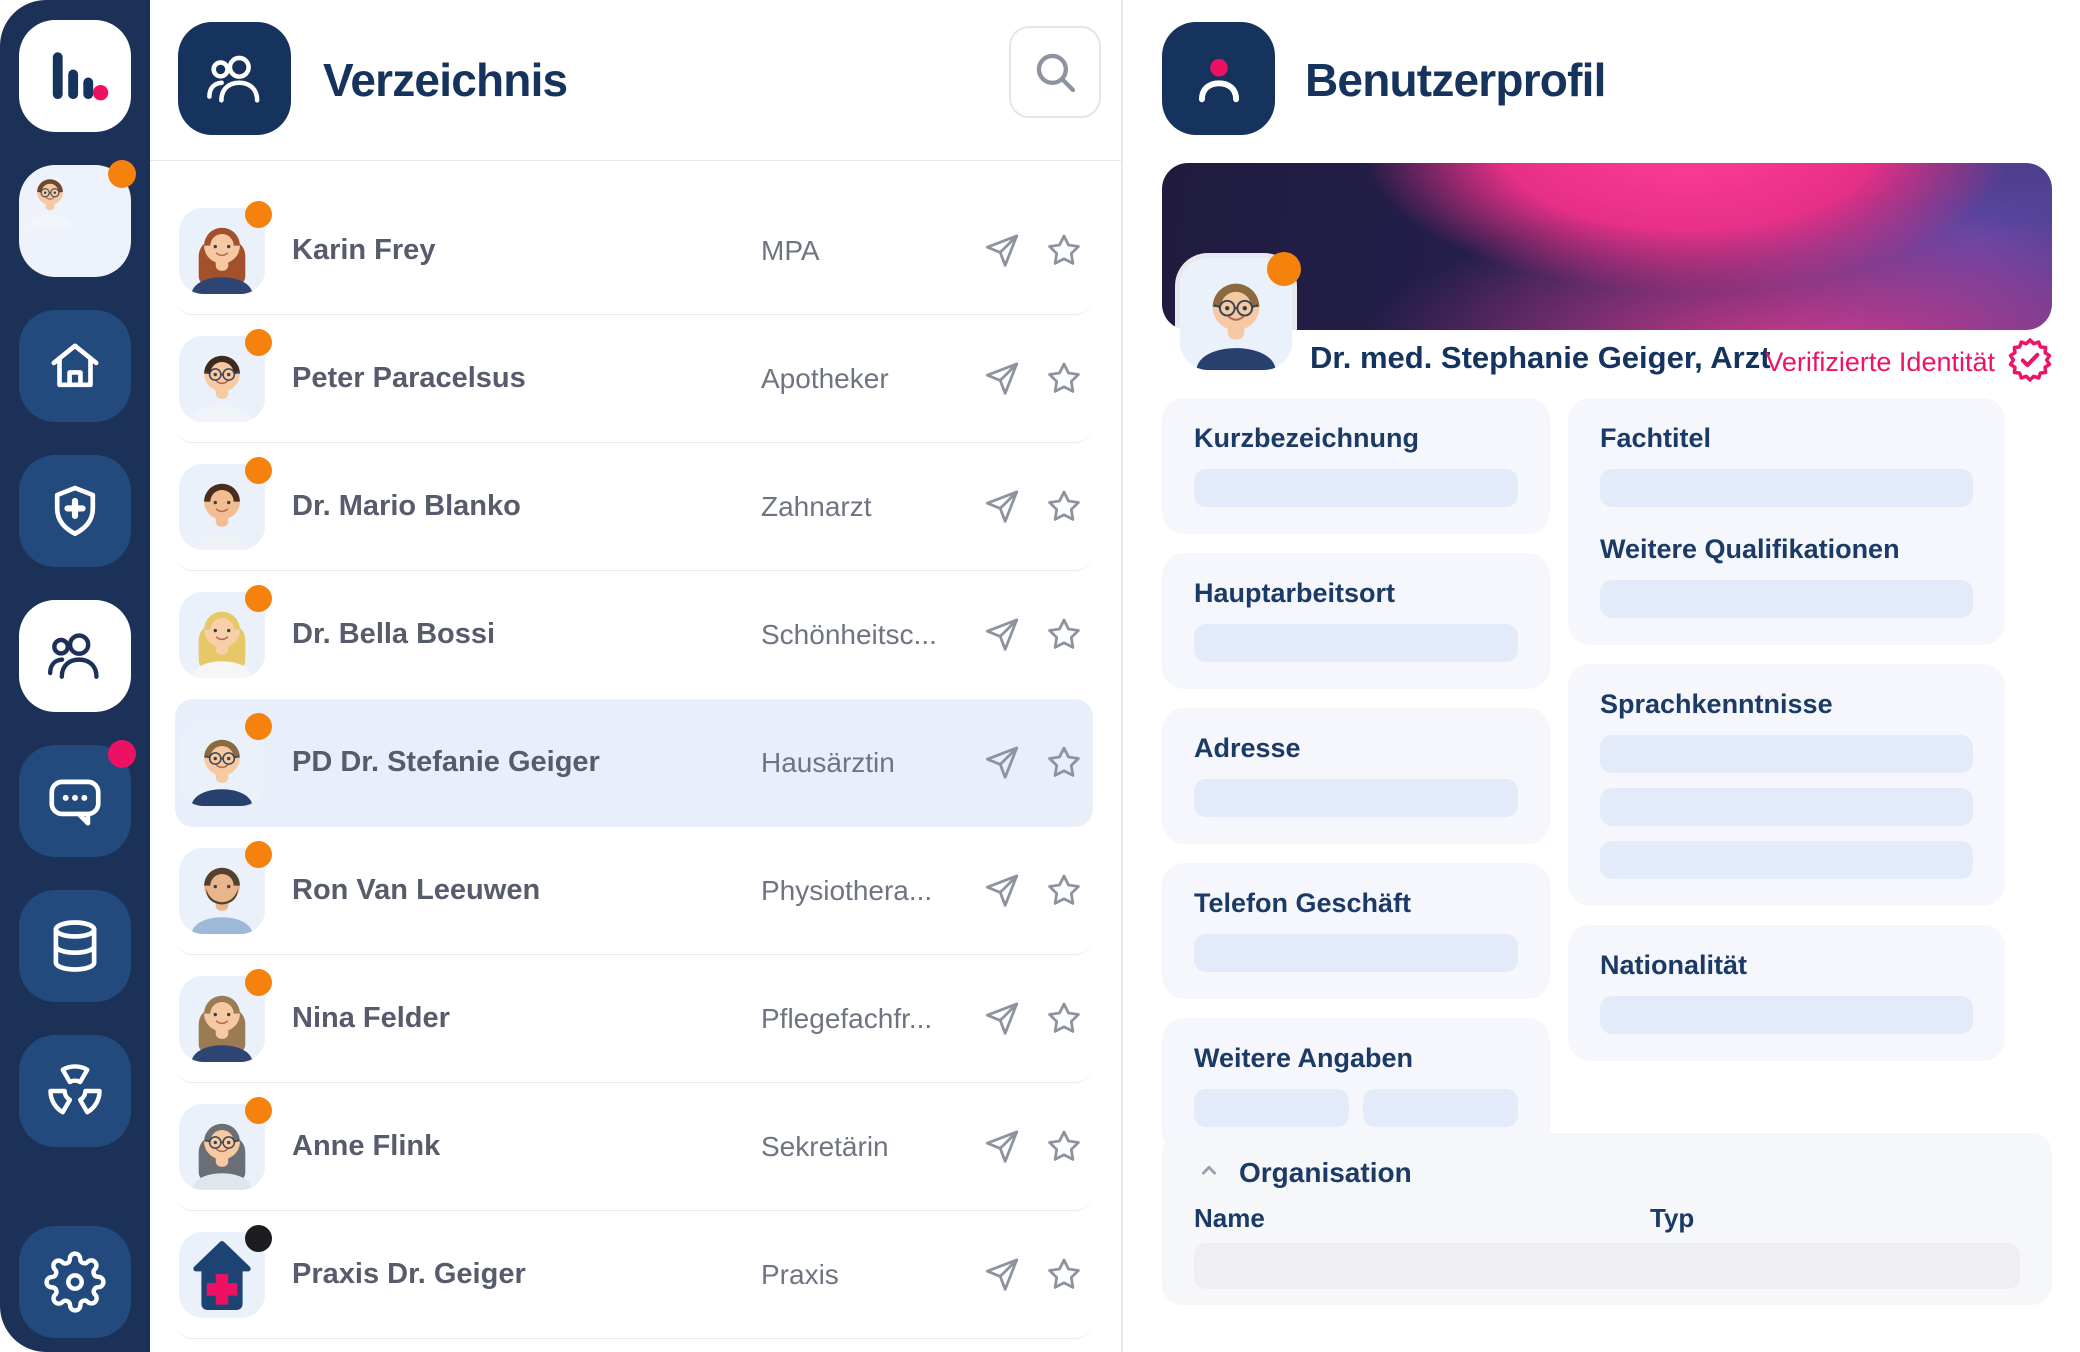  I want to click on person-icon, so click(1218, 78).